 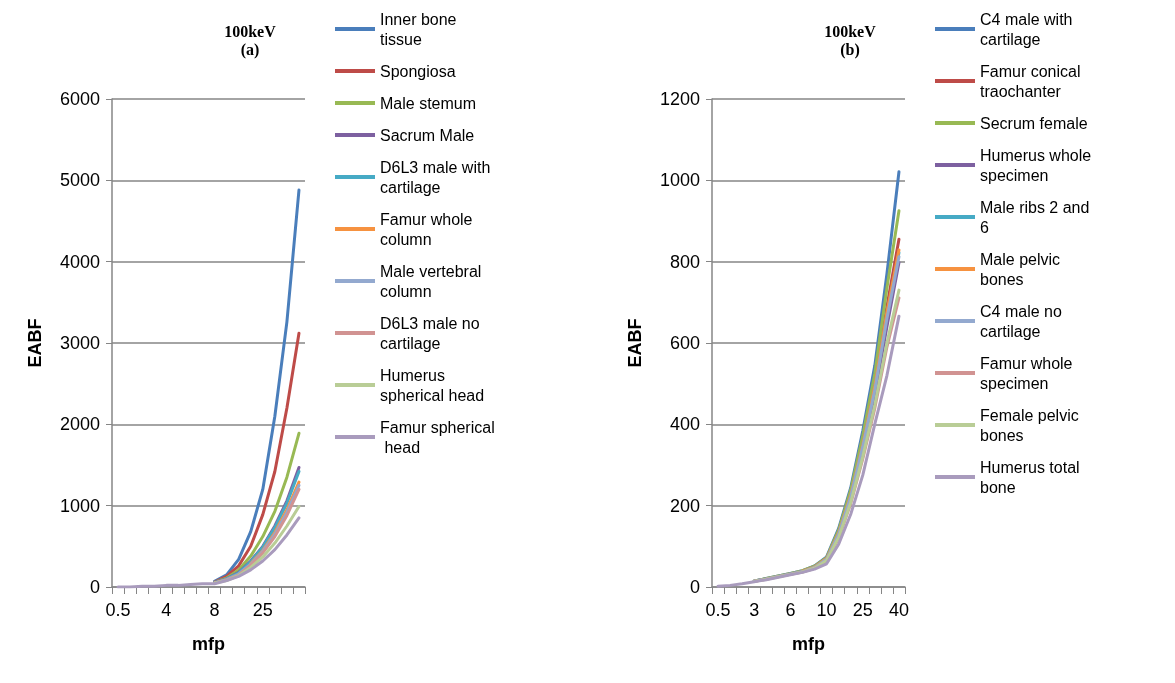 What do you see at coordinates (214, 610) in the screenshot?
I see `x-tick-label: 8` at bounding box center [214, 610].